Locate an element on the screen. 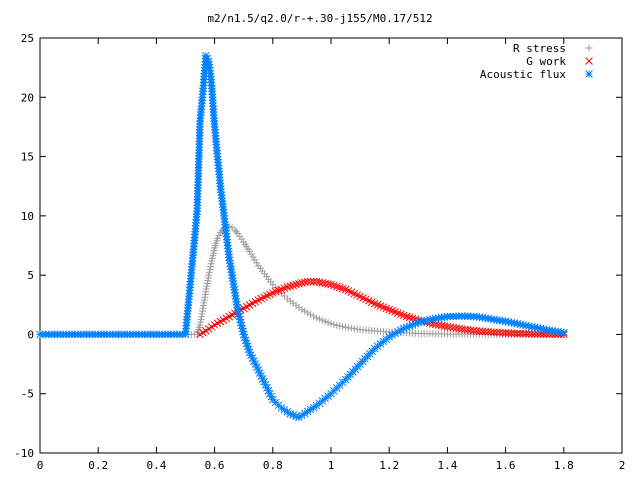 This screenshot has width=640, height=480. y-tick-label: 25 is located at coordinates (27, 38).